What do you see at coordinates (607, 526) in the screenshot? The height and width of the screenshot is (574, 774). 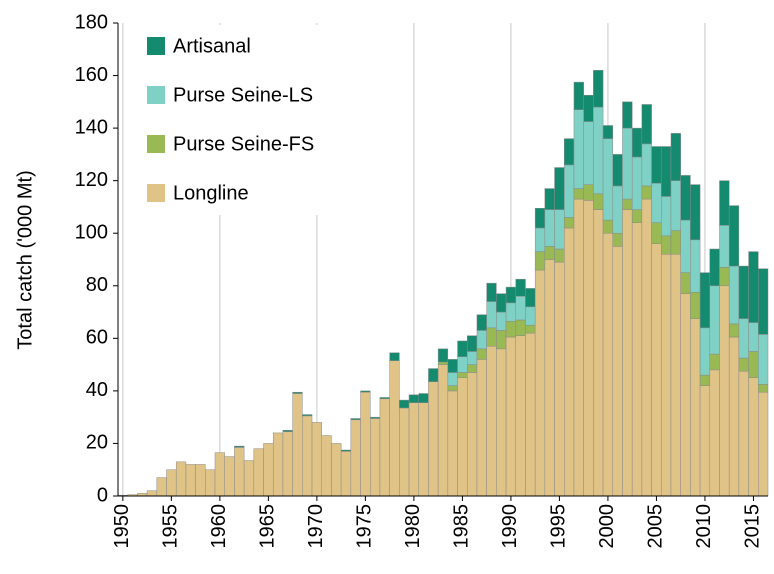 I see `x-tick-label: 2000` at bounding box center [607, 526].